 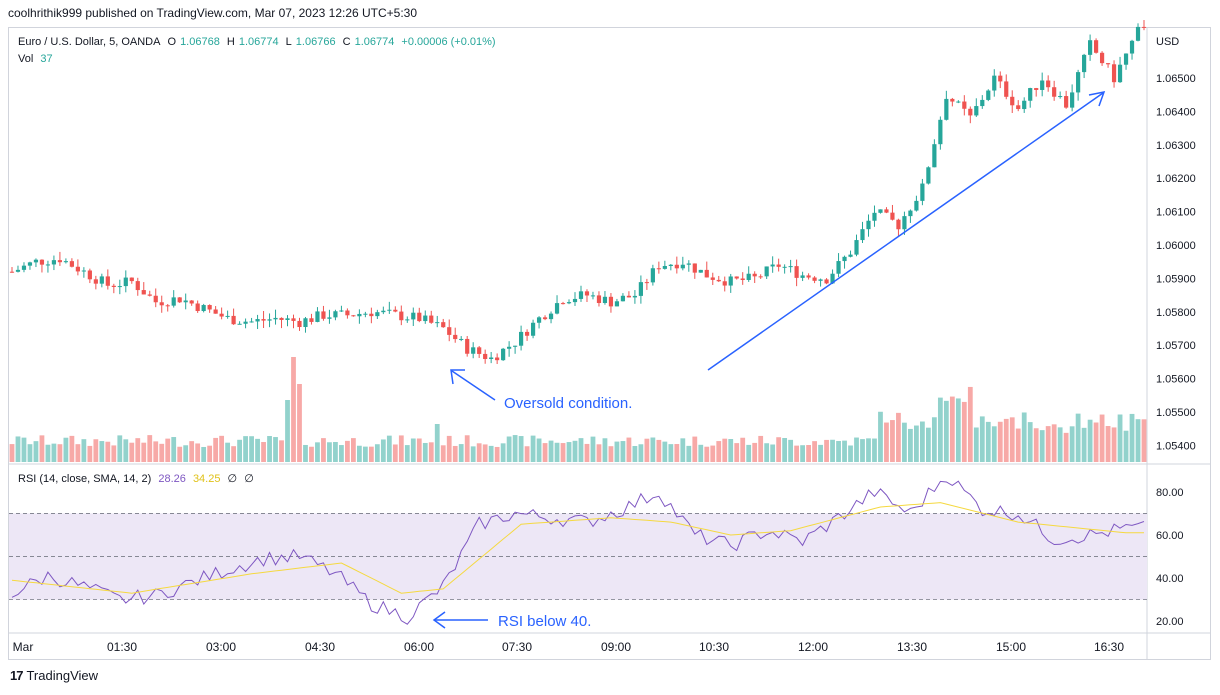 What do you see at coordinates (221, 647) in the screenshot?
I see `time-tick-label: 03:00` at bounding box center [221, 647].